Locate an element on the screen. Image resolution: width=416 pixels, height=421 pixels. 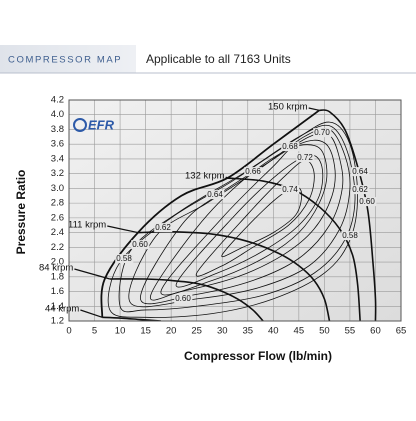
x-axis-title: Compressor Flow (lb/min) is located at coordinates (258, 356).